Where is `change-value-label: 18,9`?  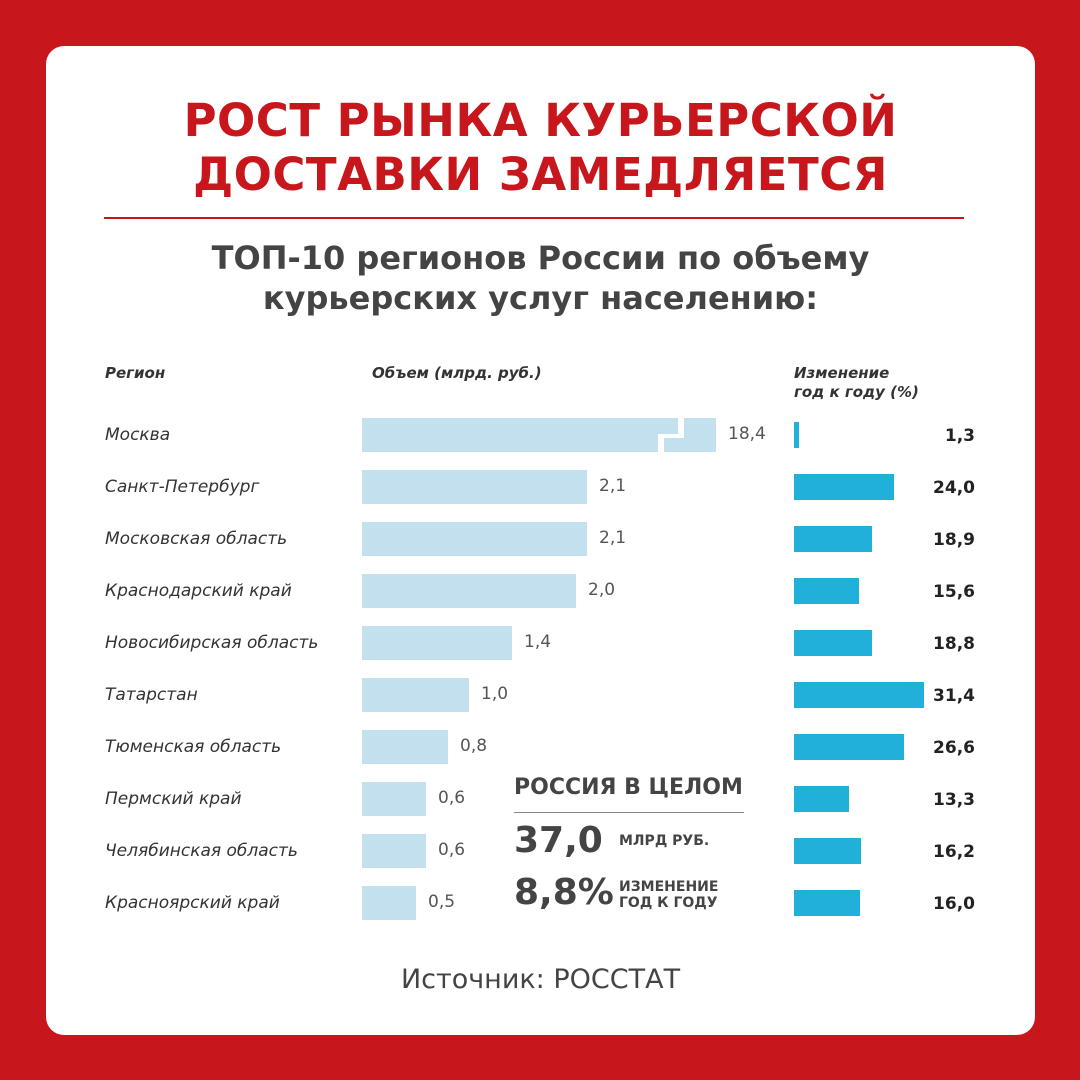 change-value-label: 18,9 is located at coordinates (954, 540).